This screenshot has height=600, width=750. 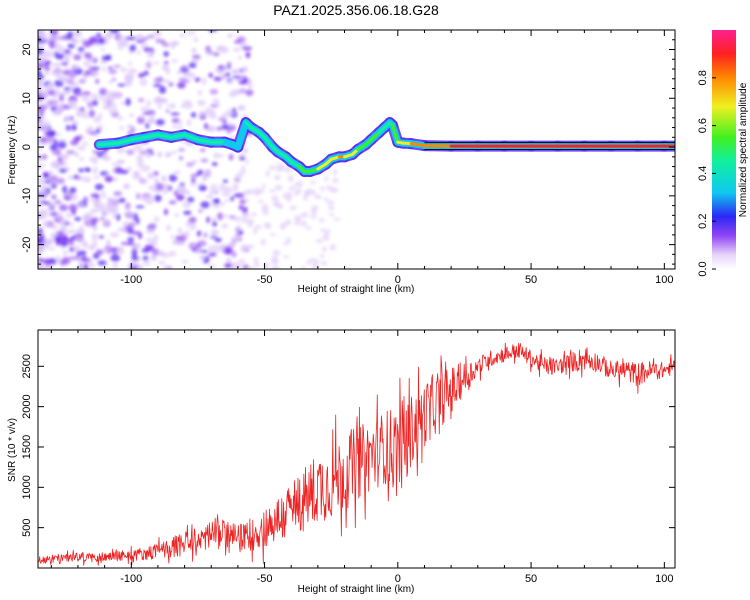 What do you see at coordinates (12, 450) in the screenshot?
I see `snr-y-label: SNR (10 * v/v)` at bounding box center [12, 450].